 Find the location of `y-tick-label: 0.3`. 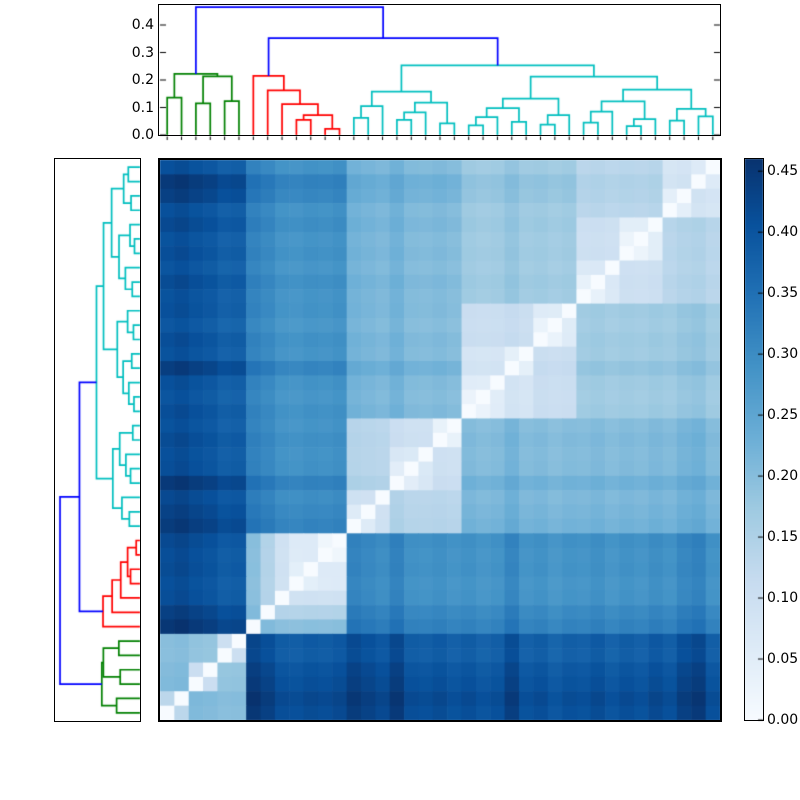

y-tick-label: 0.3 is located at coordinates (142, 52).